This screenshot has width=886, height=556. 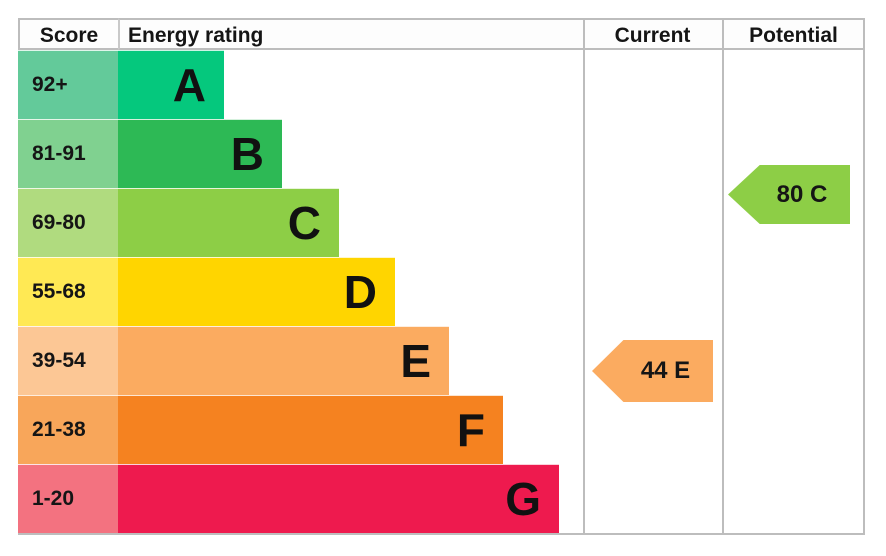 What do you see at coordinates (68, 291) in the screenshot?
I see `score-range-d: 55-68` at bounding box center [68, 291].